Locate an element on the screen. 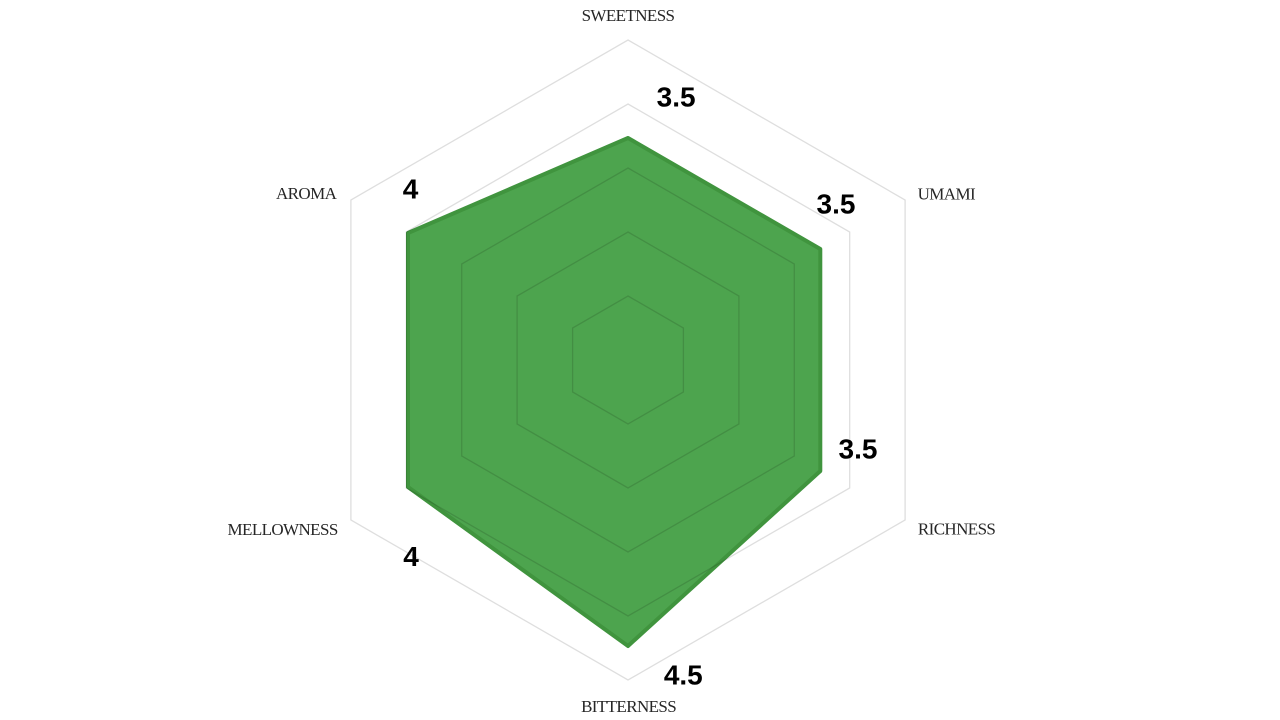 The width and height of the screenshot is (1280, 720). svg-text: 4.5 is located at coordinates (683, 674).